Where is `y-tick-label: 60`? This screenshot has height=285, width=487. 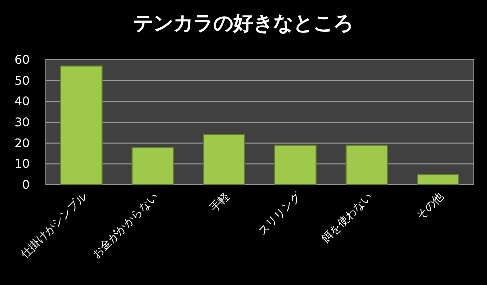 y-tick-label: 60 is located at coordinates (22, 60).